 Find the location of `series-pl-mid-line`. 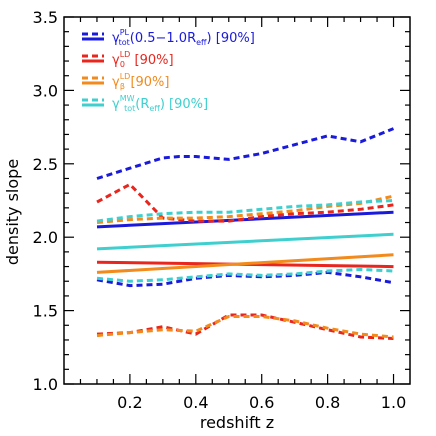

series-pl-mid-line is located at coordinates (245, 219).